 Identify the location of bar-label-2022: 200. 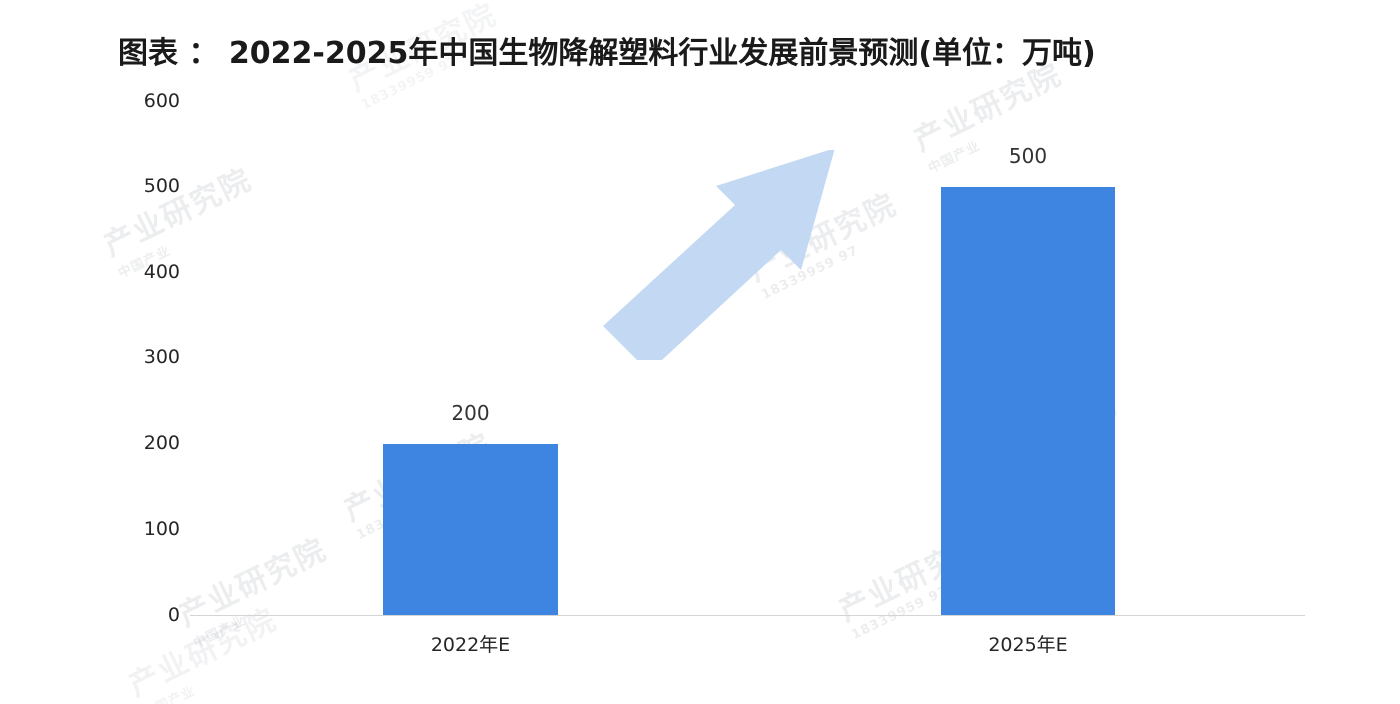
(470, 412).